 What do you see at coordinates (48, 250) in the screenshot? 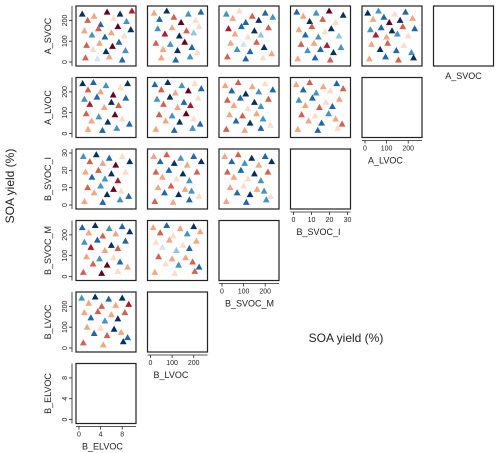
I see `y-variable-label: B_SVOC_M` at bounding box center [48, 250].